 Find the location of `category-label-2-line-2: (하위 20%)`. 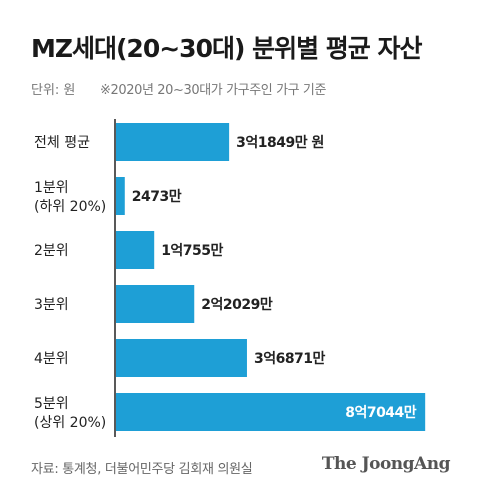

category-label-2-line-2: (하위 20%) is located at coordinates (70, 207).